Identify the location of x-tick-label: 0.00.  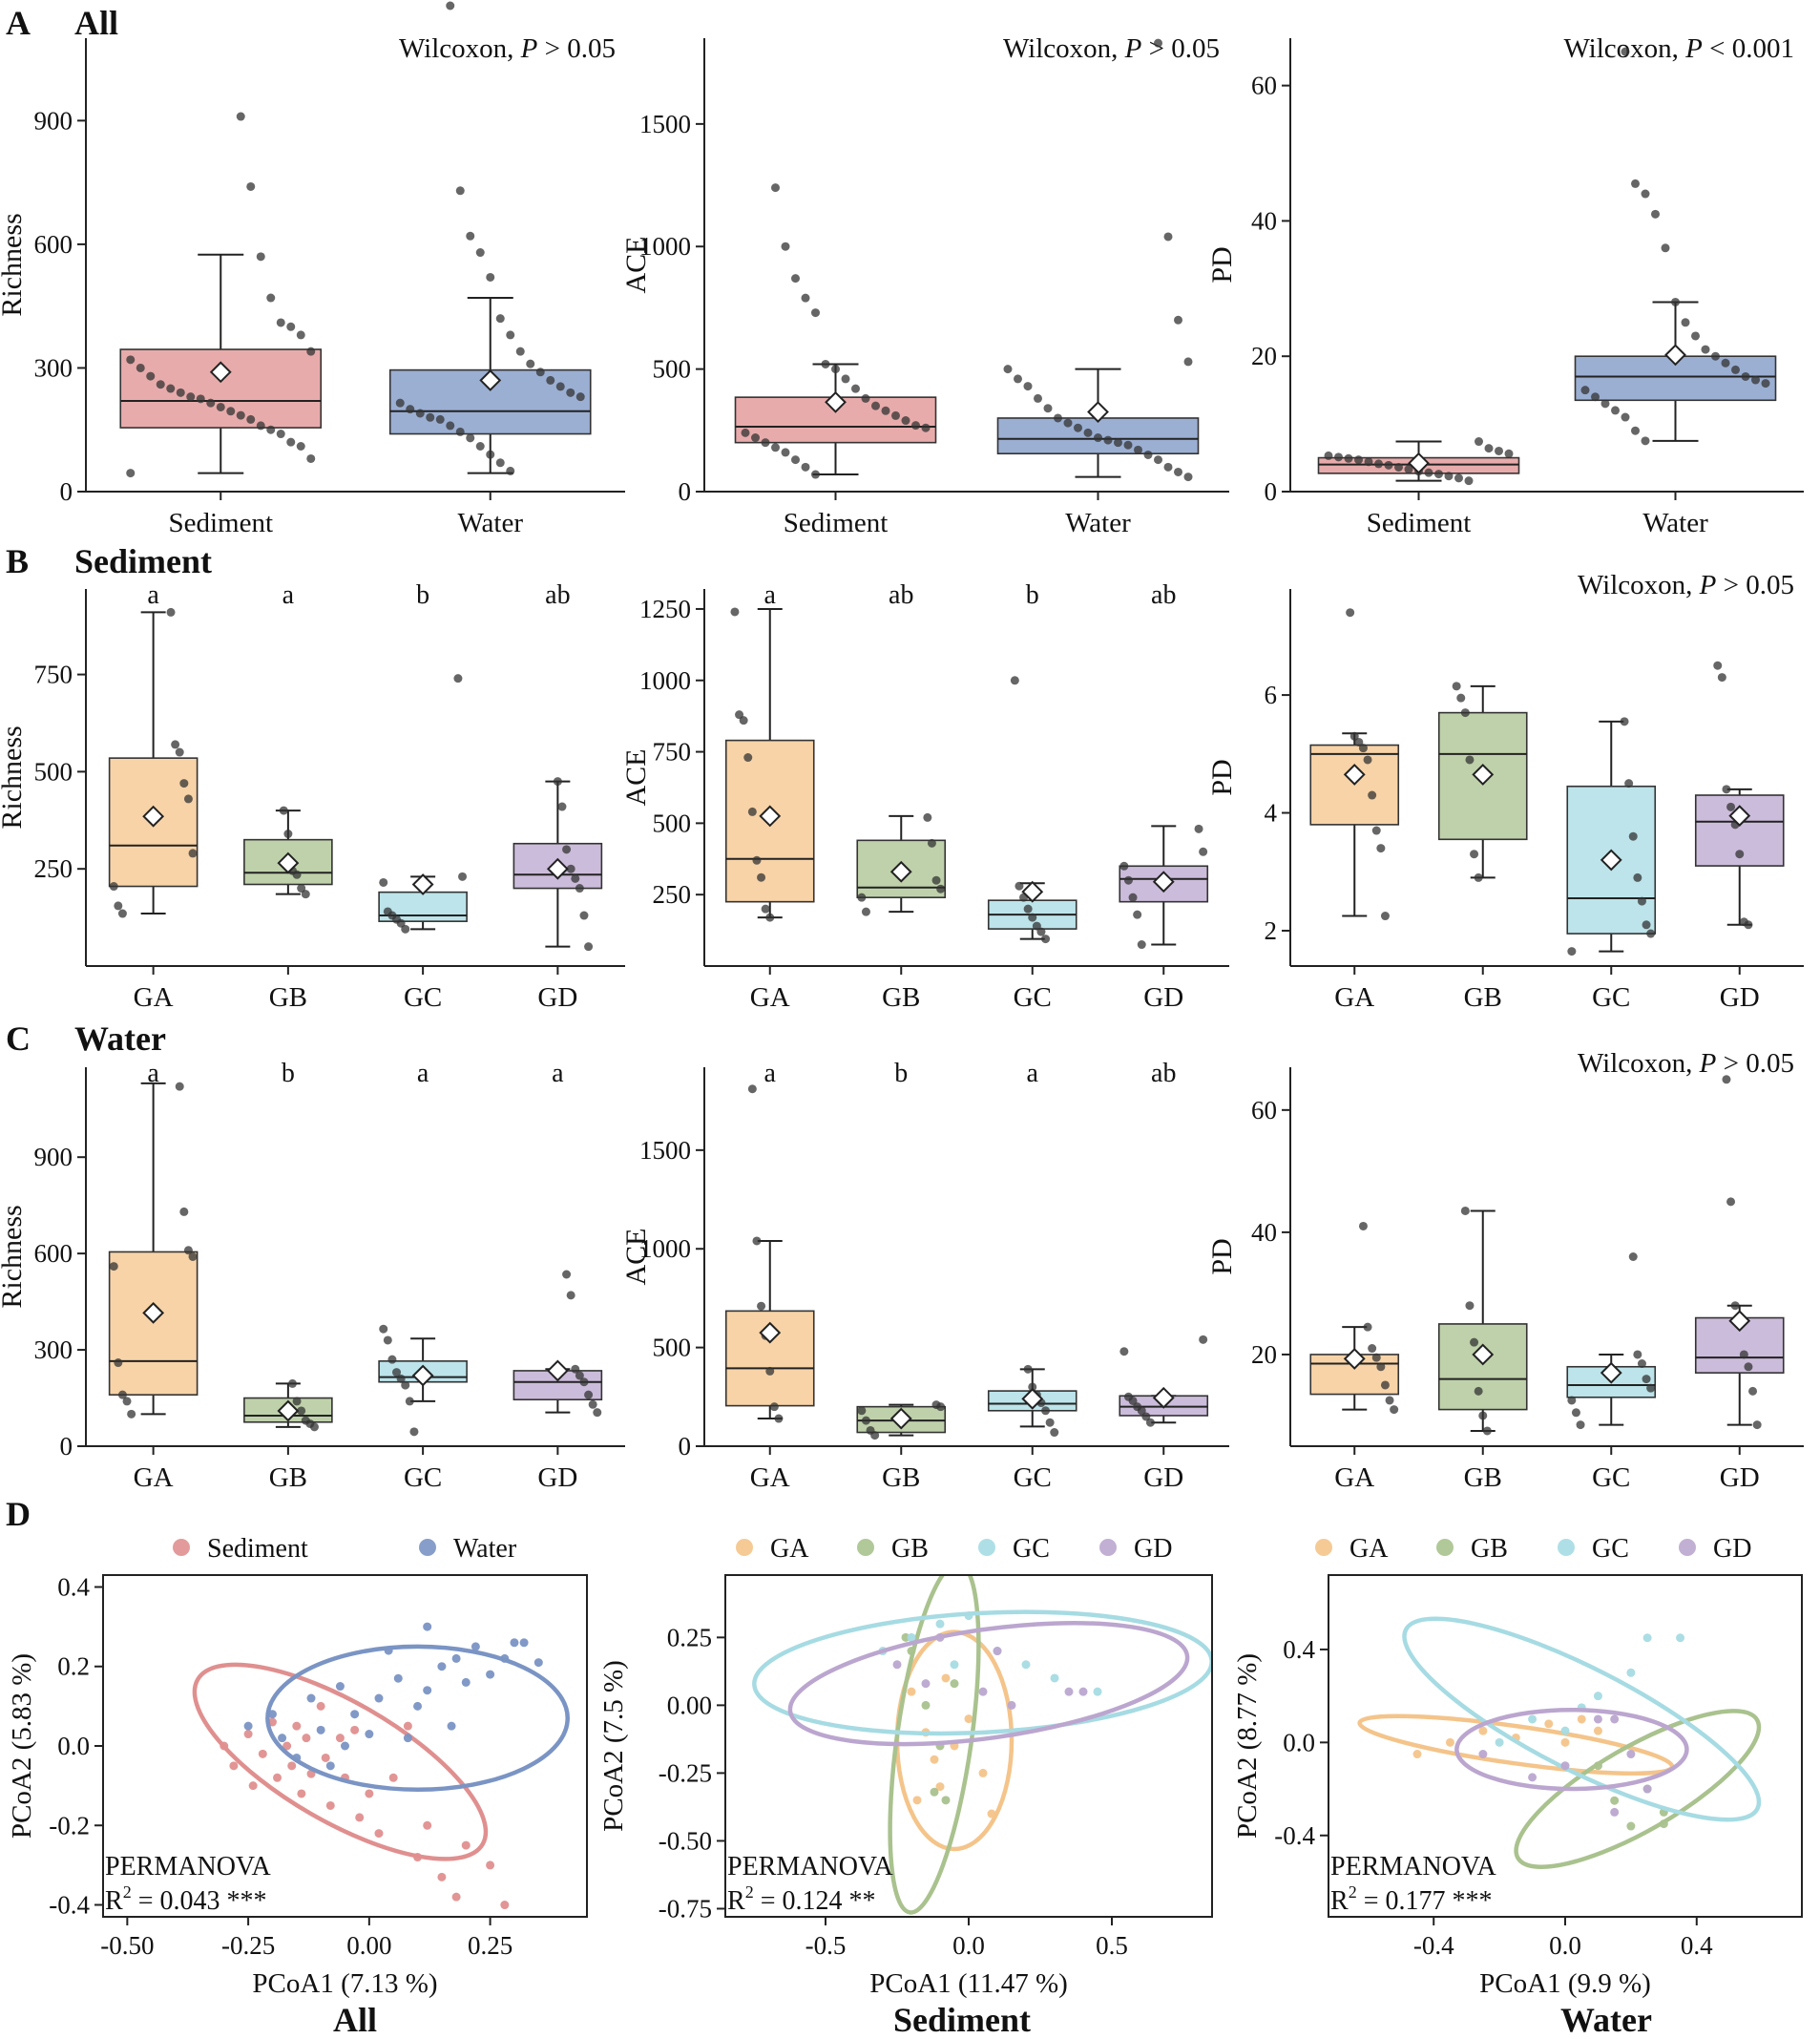
(368, 1945).